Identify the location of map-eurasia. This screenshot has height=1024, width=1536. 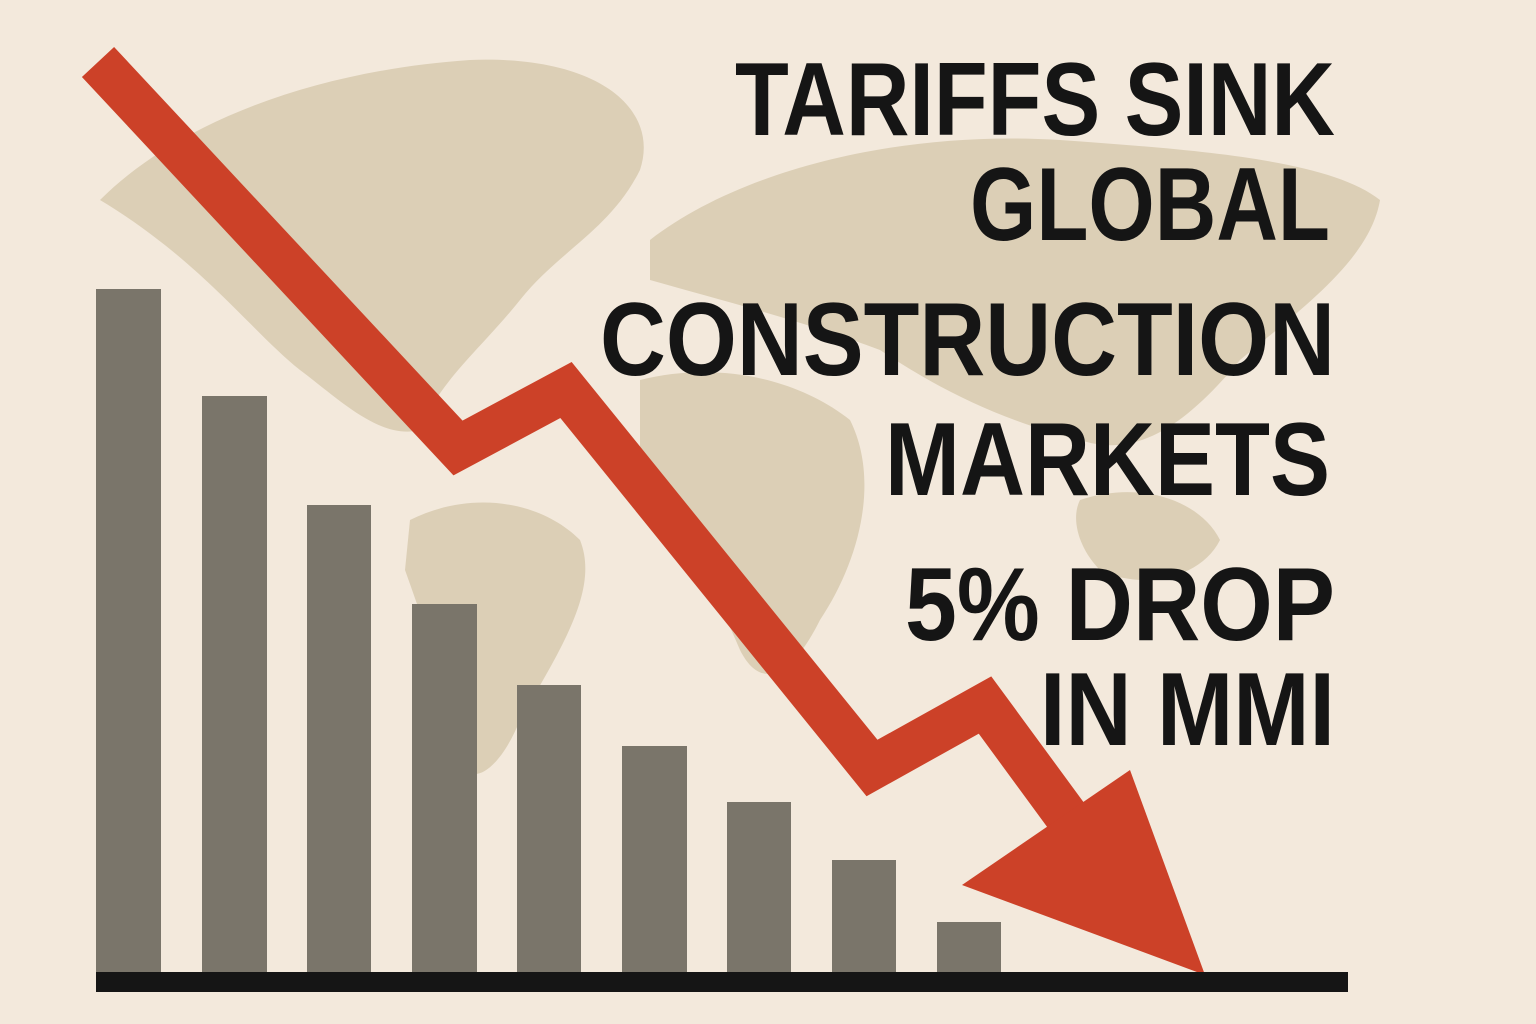
(1015, 292).